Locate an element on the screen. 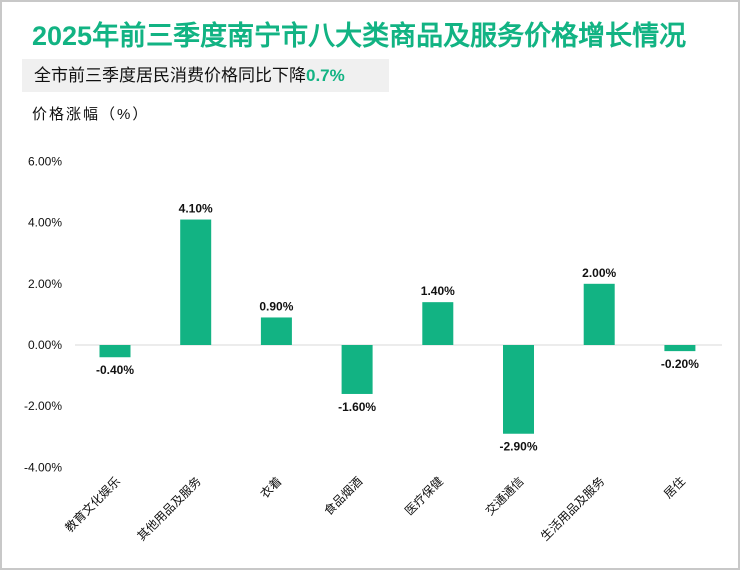 The width and height of the screenshot is (740, 570). x-tick-label: 衣着 is located at coordinates (271, 488).